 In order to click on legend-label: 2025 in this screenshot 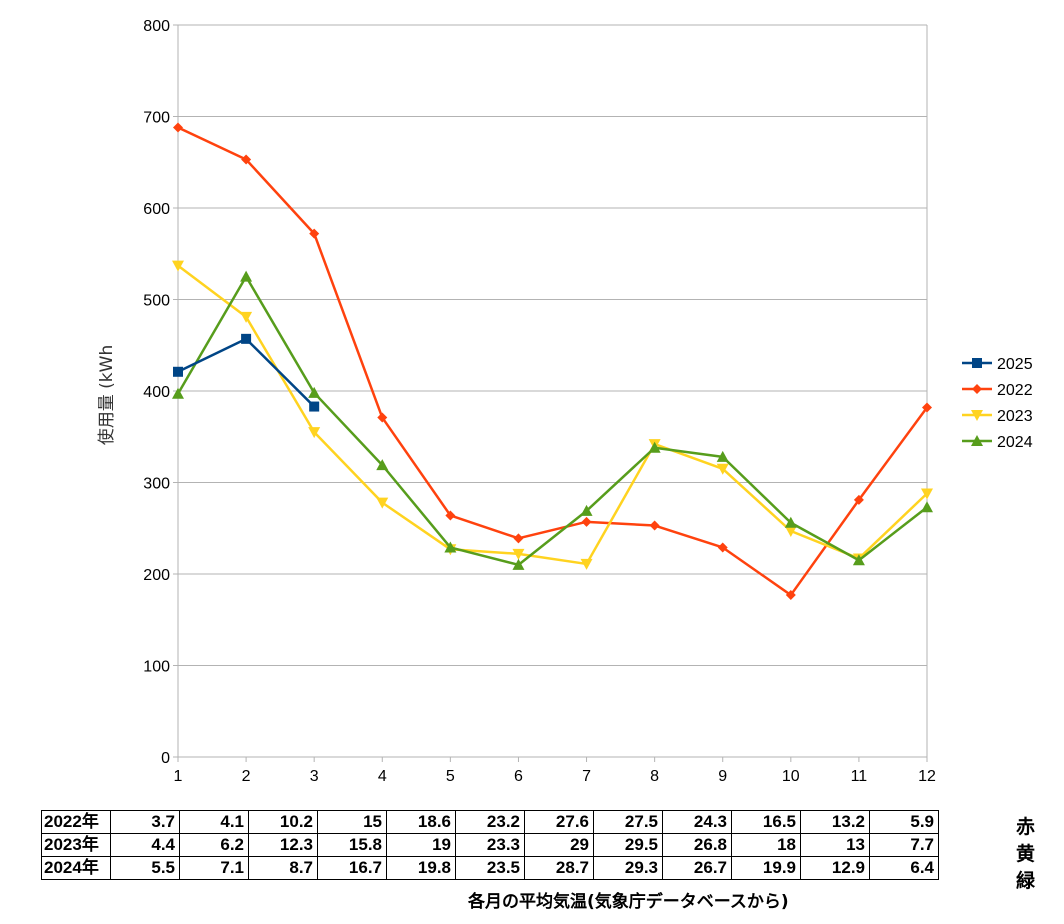, I will do `click(1015, 364)`.